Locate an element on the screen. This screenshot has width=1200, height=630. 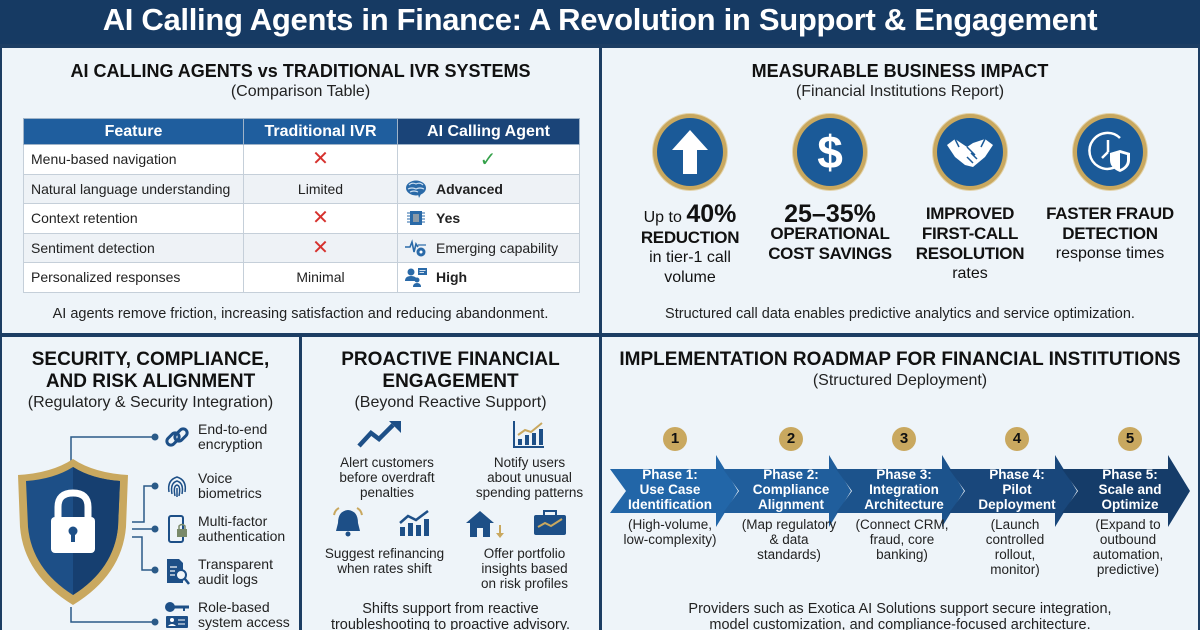
impact-item: FASTER FRAUD DETECTION response times is located at coordinates (1110, 201).